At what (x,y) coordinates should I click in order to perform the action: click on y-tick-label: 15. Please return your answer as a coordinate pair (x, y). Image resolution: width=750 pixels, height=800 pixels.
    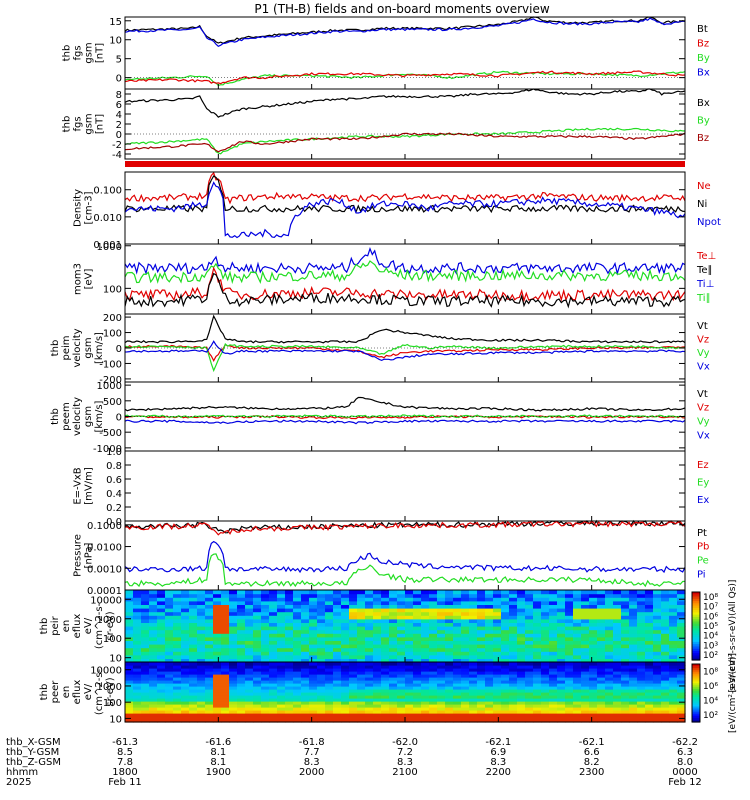
    Looking at the image, I should click on (115, 22).